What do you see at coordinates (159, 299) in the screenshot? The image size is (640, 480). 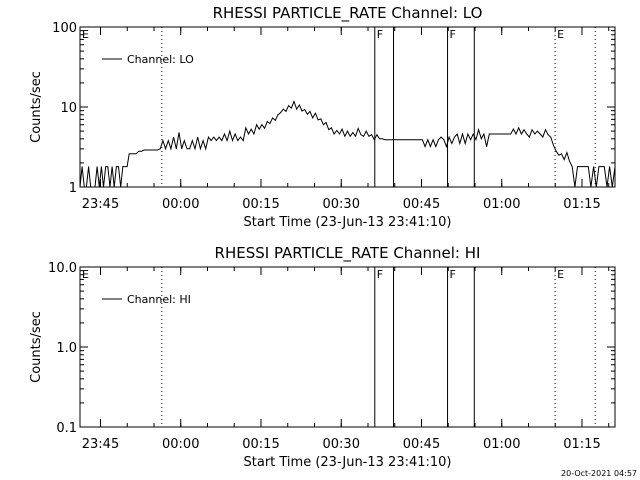 I see `legend-label: Channel: HI` at bounding box center [159, 299].